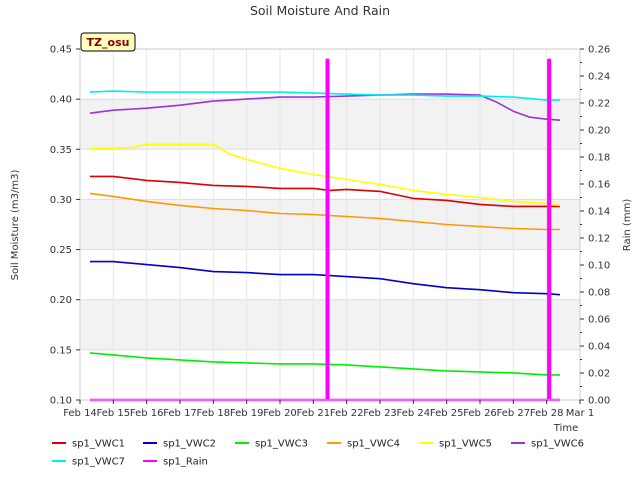  What do you see at coordinates (61, 350) in the screenshot?
I see `y-tick-label: 0.15` at bounding box center [61, 350].